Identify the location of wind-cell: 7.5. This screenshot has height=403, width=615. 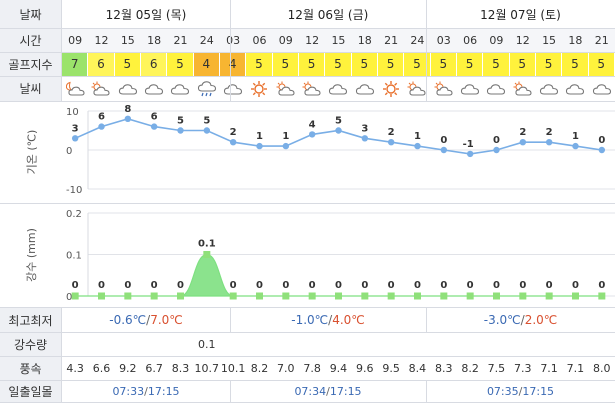
(496, 368).